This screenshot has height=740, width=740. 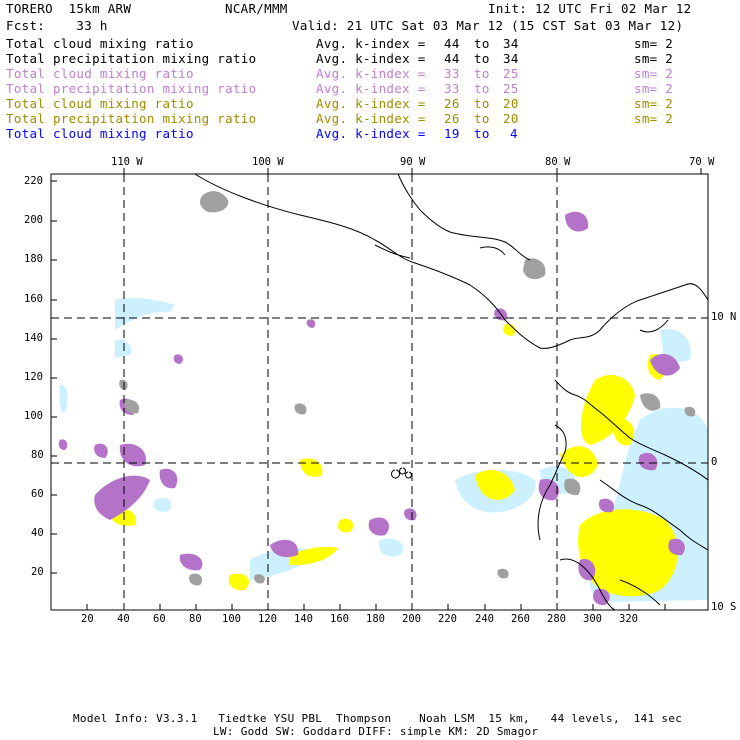 I want to click on forecast-hour: Fcst: 33 h, so click(x=57, y=25).